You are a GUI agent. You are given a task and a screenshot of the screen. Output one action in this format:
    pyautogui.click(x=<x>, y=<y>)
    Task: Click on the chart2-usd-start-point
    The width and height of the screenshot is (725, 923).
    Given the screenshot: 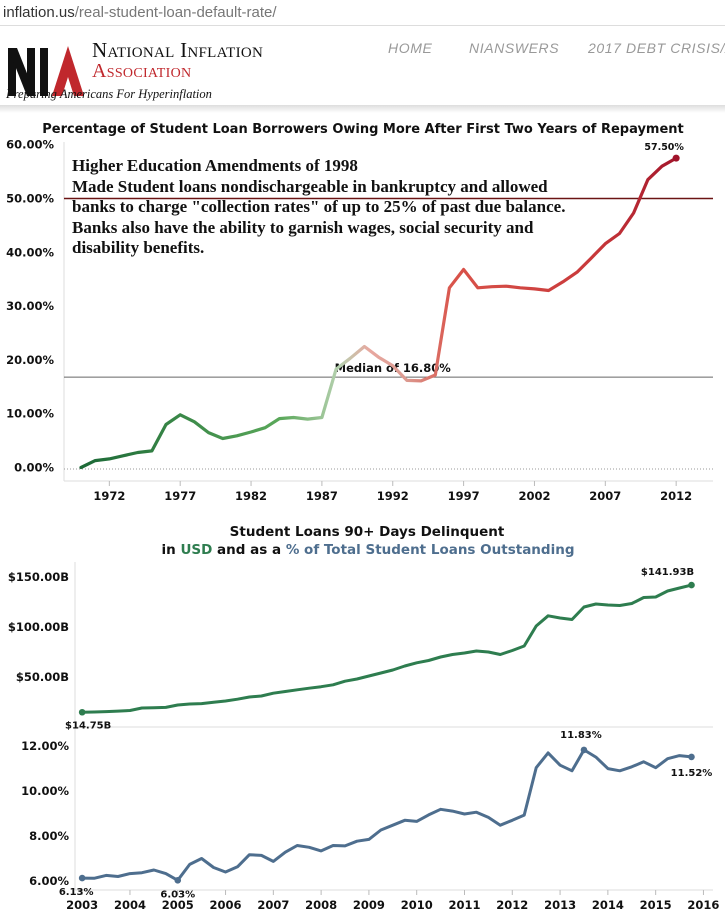 What is the action you would take?
    pyautogui.click(x=82, y=712)
    